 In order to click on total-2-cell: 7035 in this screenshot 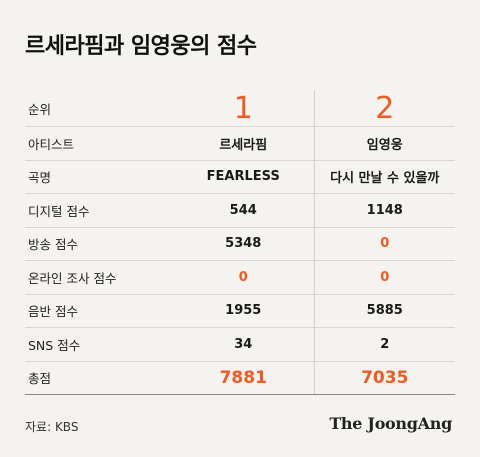, I will do `click(385, 378)`.